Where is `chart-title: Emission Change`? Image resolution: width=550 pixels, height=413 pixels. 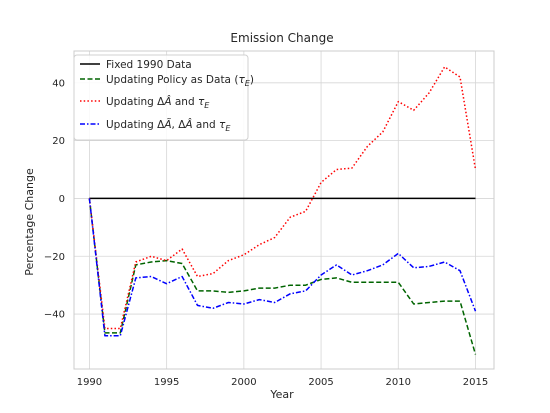 chart-title: Emission Change is located at coordinates (281, 38).